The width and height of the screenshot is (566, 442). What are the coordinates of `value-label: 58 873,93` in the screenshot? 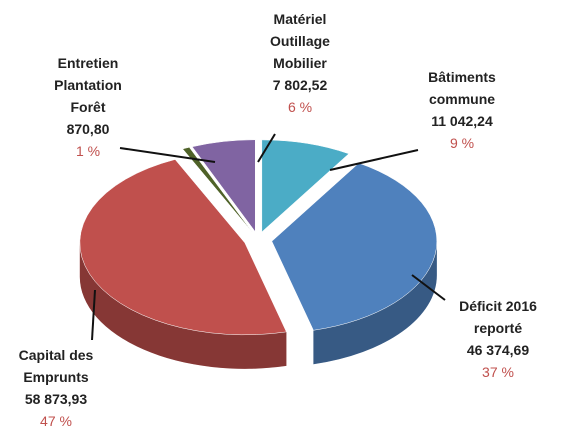 It's located at (56, 399).